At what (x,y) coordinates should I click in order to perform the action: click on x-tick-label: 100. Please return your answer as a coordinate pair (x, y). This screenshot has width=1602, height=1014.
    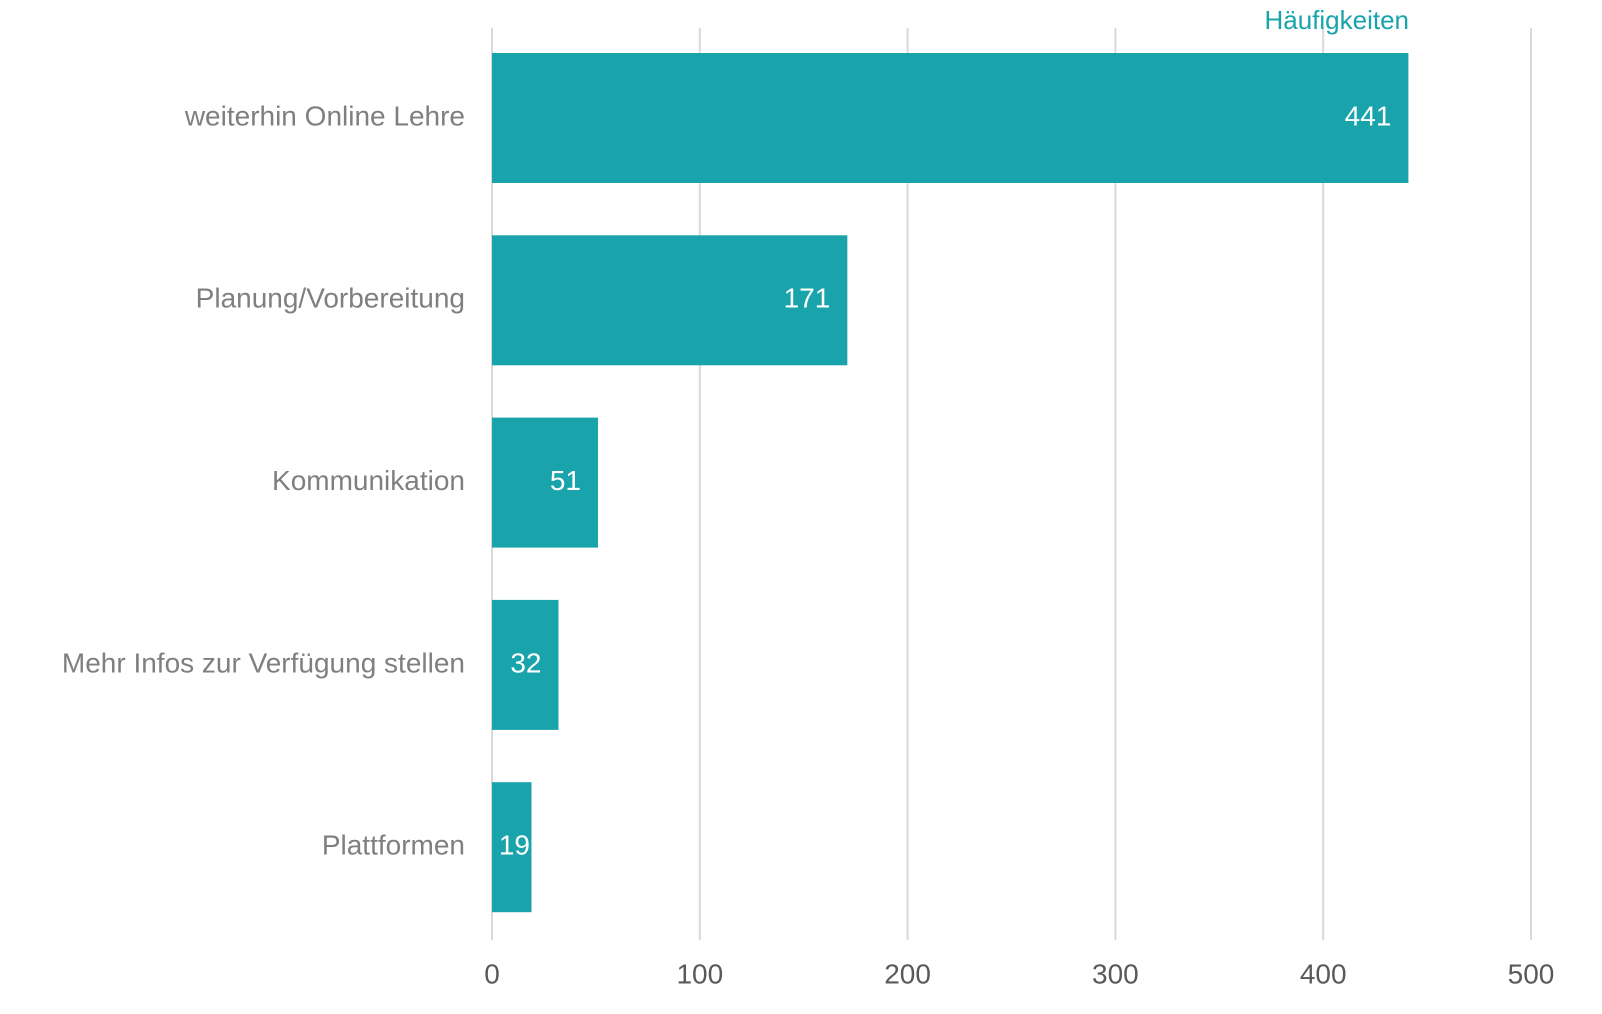
    Looking at the image, I should click on (699, 973).